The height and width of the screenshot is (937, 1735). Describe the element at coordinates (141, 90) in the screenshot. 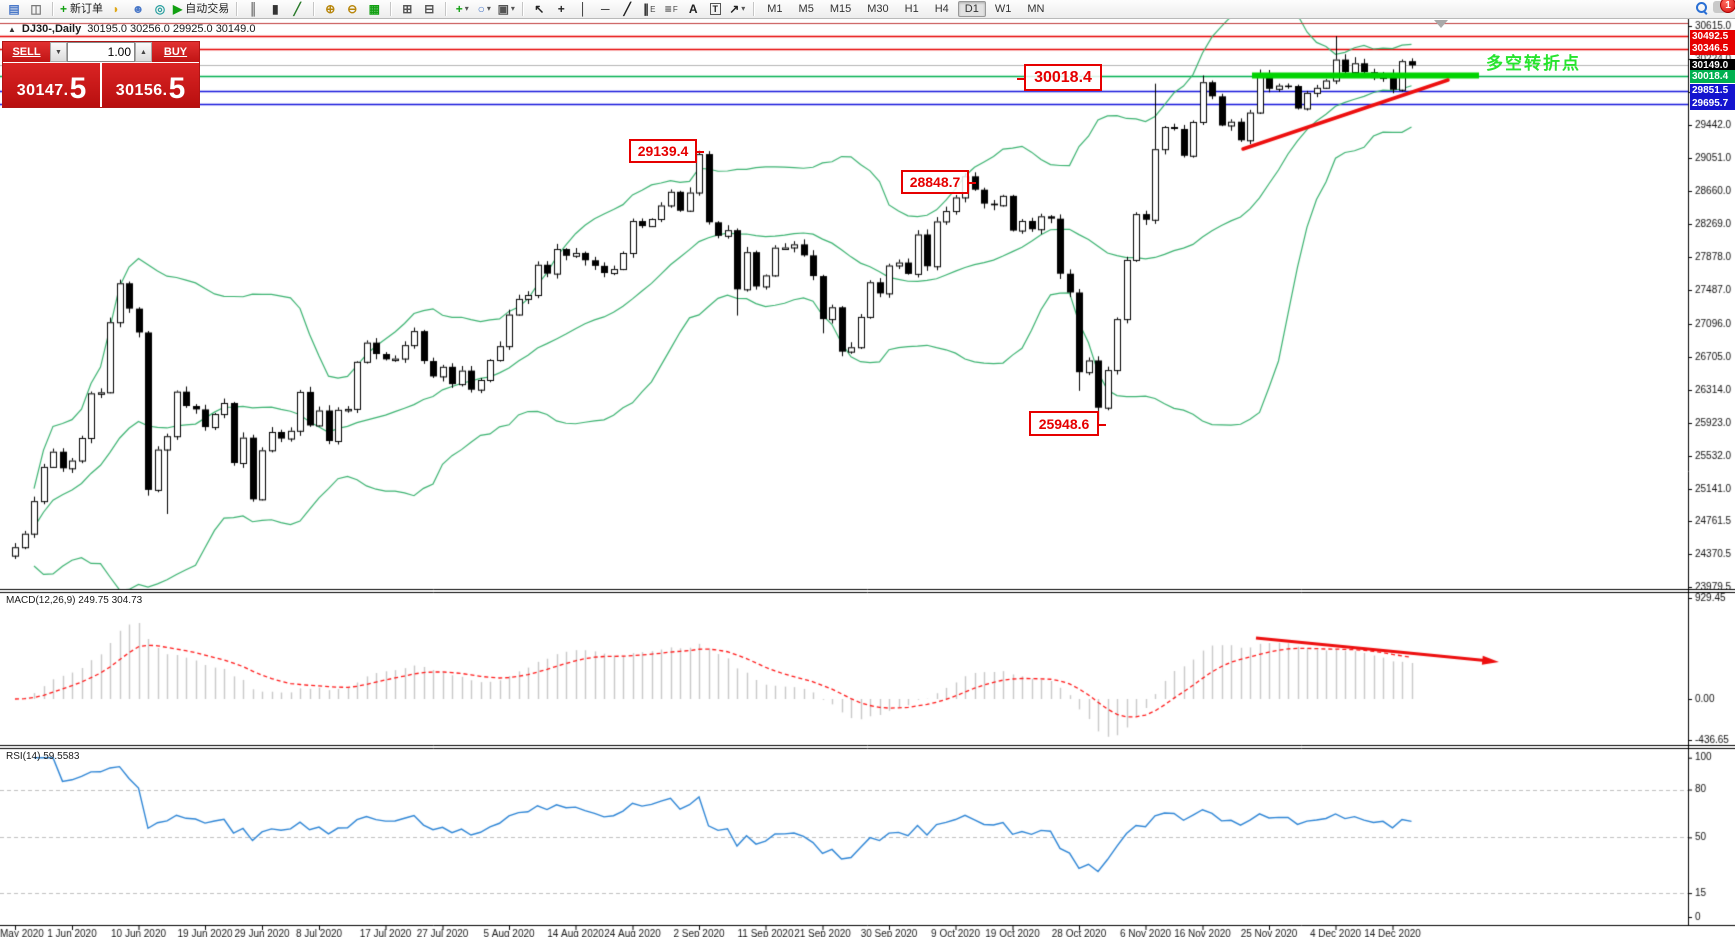

I see `buy-price-main: 30156.` at that location.